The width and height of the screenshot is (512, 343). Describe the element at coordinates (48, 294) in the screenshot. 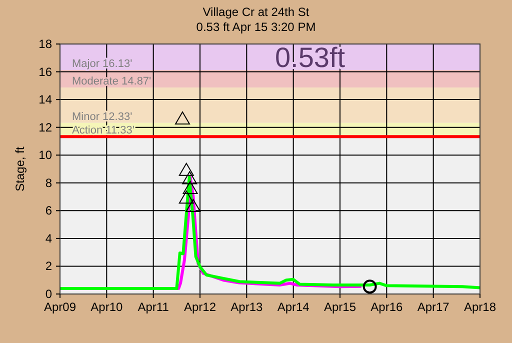

I see `y-tick-label: 0` at that location.